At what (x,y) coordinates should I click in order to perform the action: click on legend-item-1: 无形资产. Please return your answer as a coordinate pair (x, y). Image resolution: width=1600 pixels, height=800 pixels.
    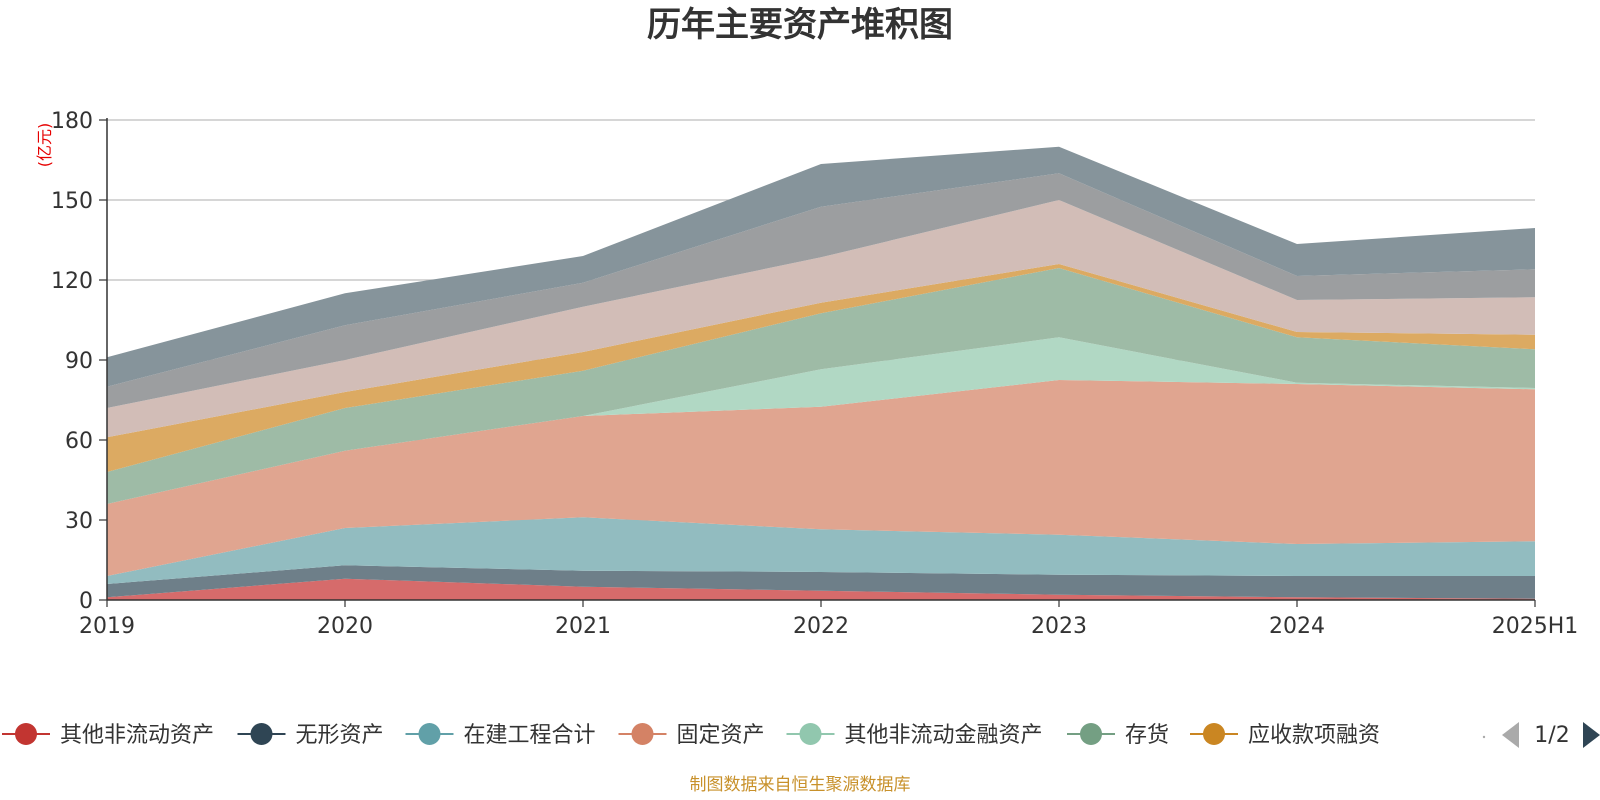
    Looking at the image, I should click on (310, 735).